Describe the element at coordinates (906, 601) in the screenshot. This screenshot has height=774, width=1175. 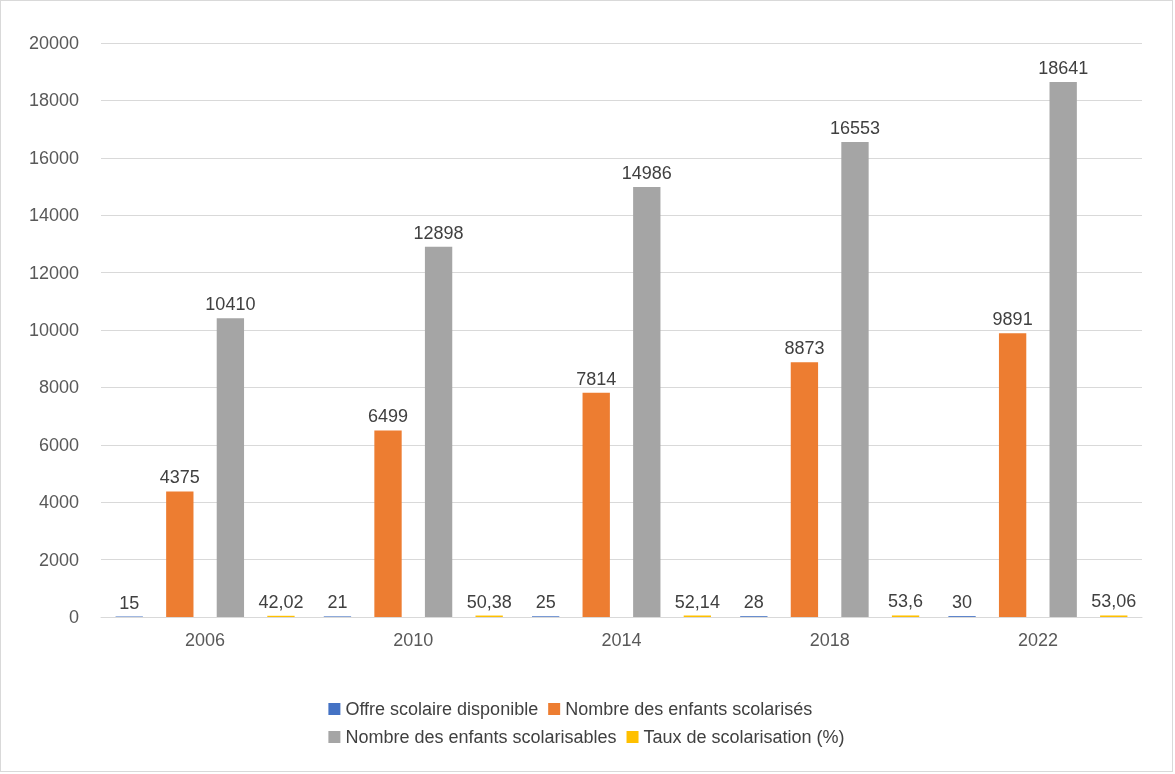
I see `data-label: 53,6` at that location.